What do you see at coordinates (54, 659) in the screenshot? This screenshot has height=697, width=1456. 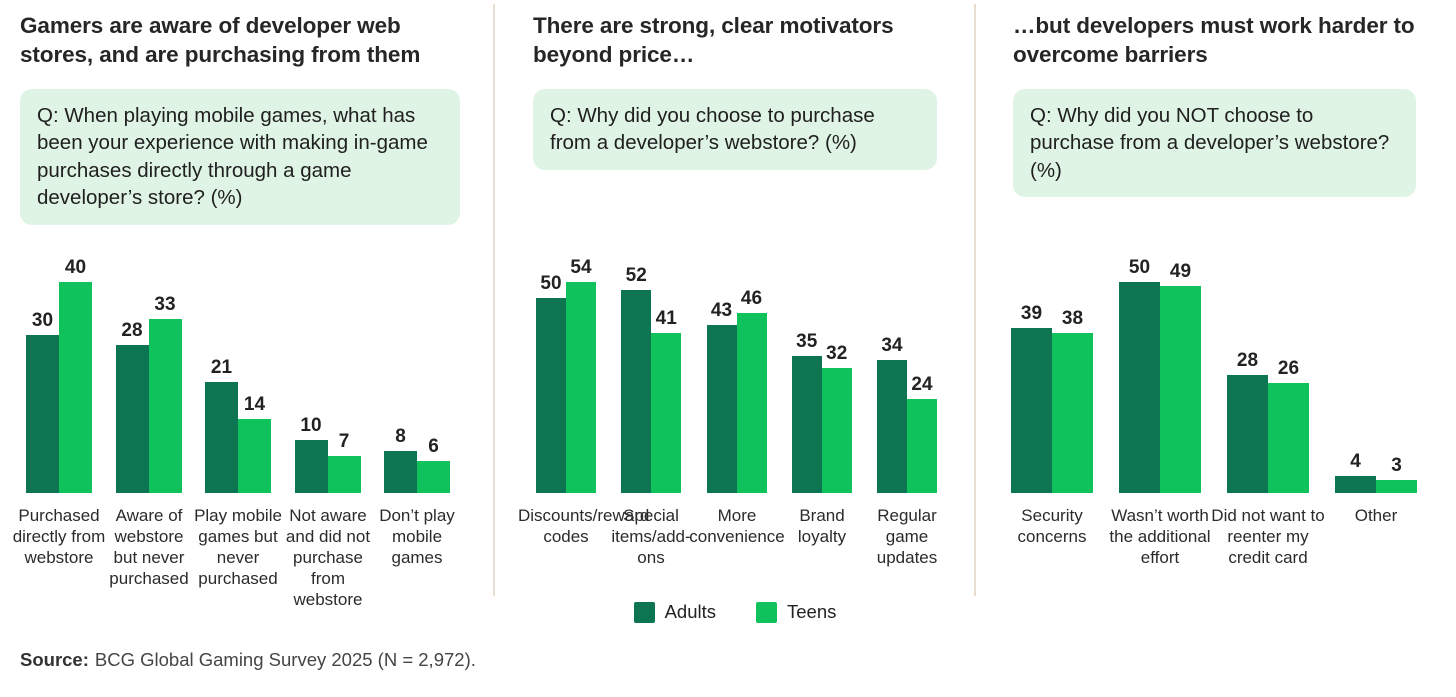 I see `source-label: Source:` at bounding box center [54, 659].